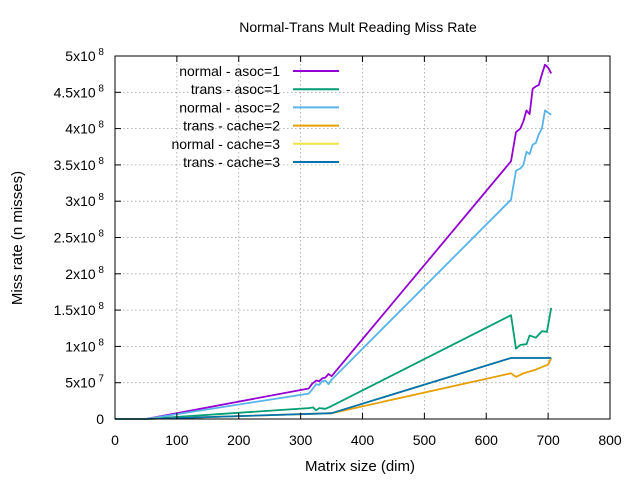  What do you see at coordinates (79, 164) in the screenshot?
I see `y-tick-label: 3.5x10 8` at bounding box center [79, 164].